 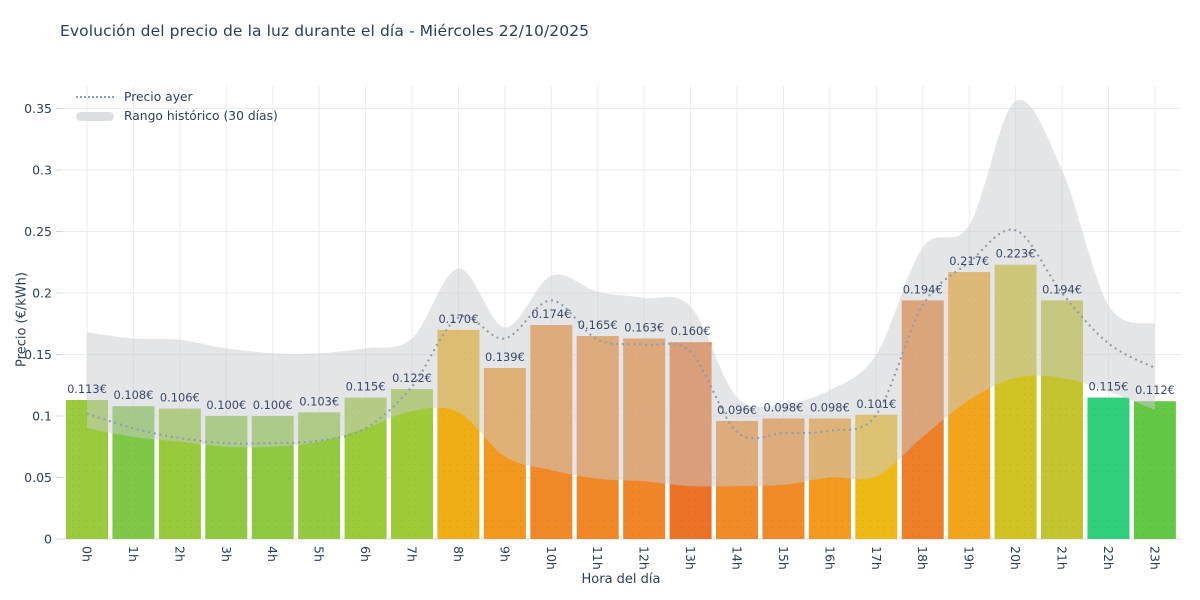 What do you see at coordinates (1015, 558) in the screenshot?
I see `x-tick-label-20h: 20h` at bounding box center [1015, 558].